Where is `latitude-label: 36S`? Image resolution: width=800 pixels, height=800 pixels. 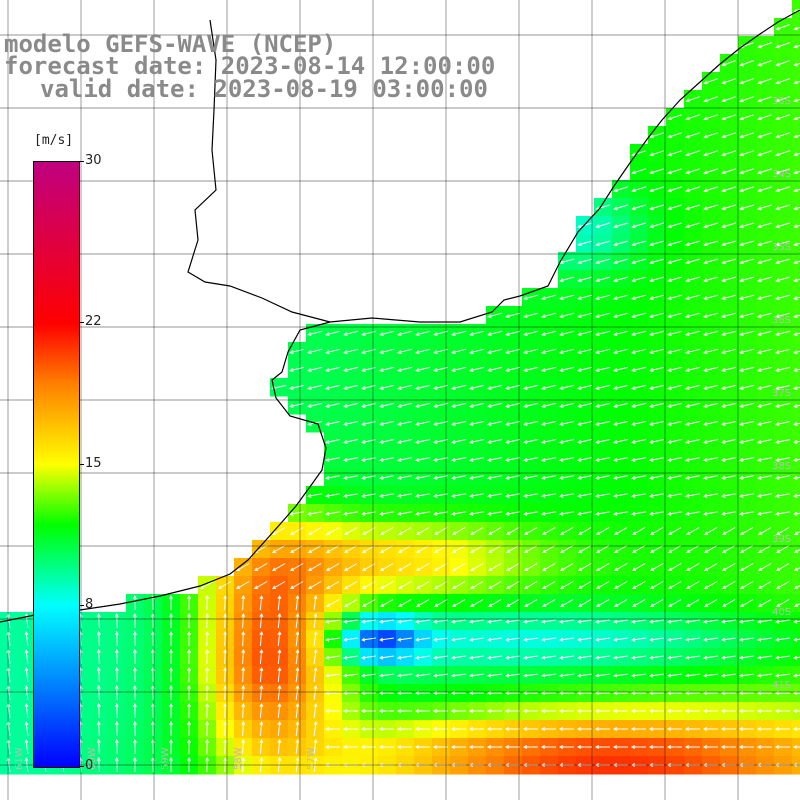
latitude-label: 36S is located at coordinates (781, 320).